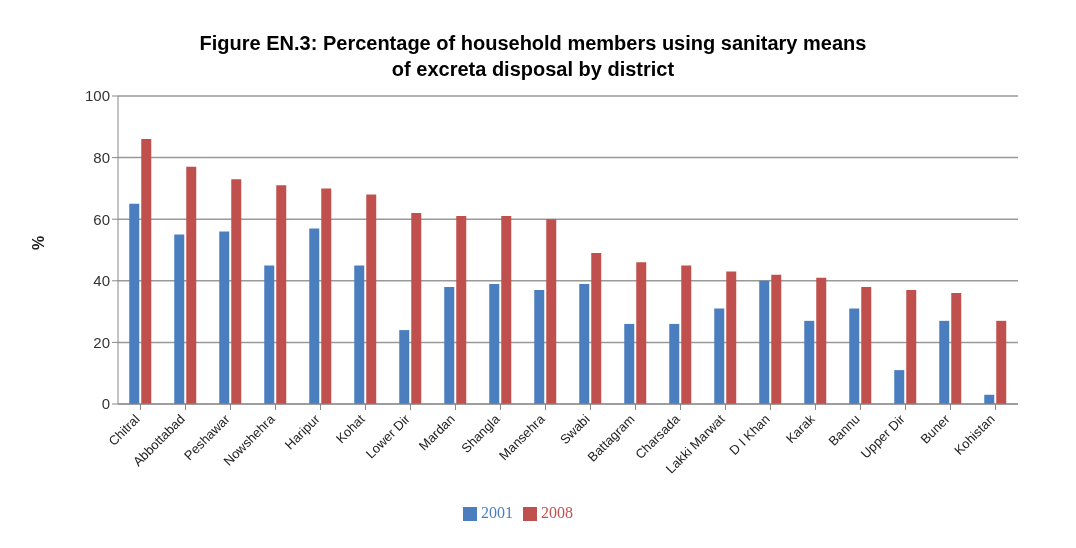 The width and height of the screenshot is (1076, 548). What do you see at coordinates (101, 157) in the screenshot?
I see `y-tick-label: 80` at bounding box center [101, 157].